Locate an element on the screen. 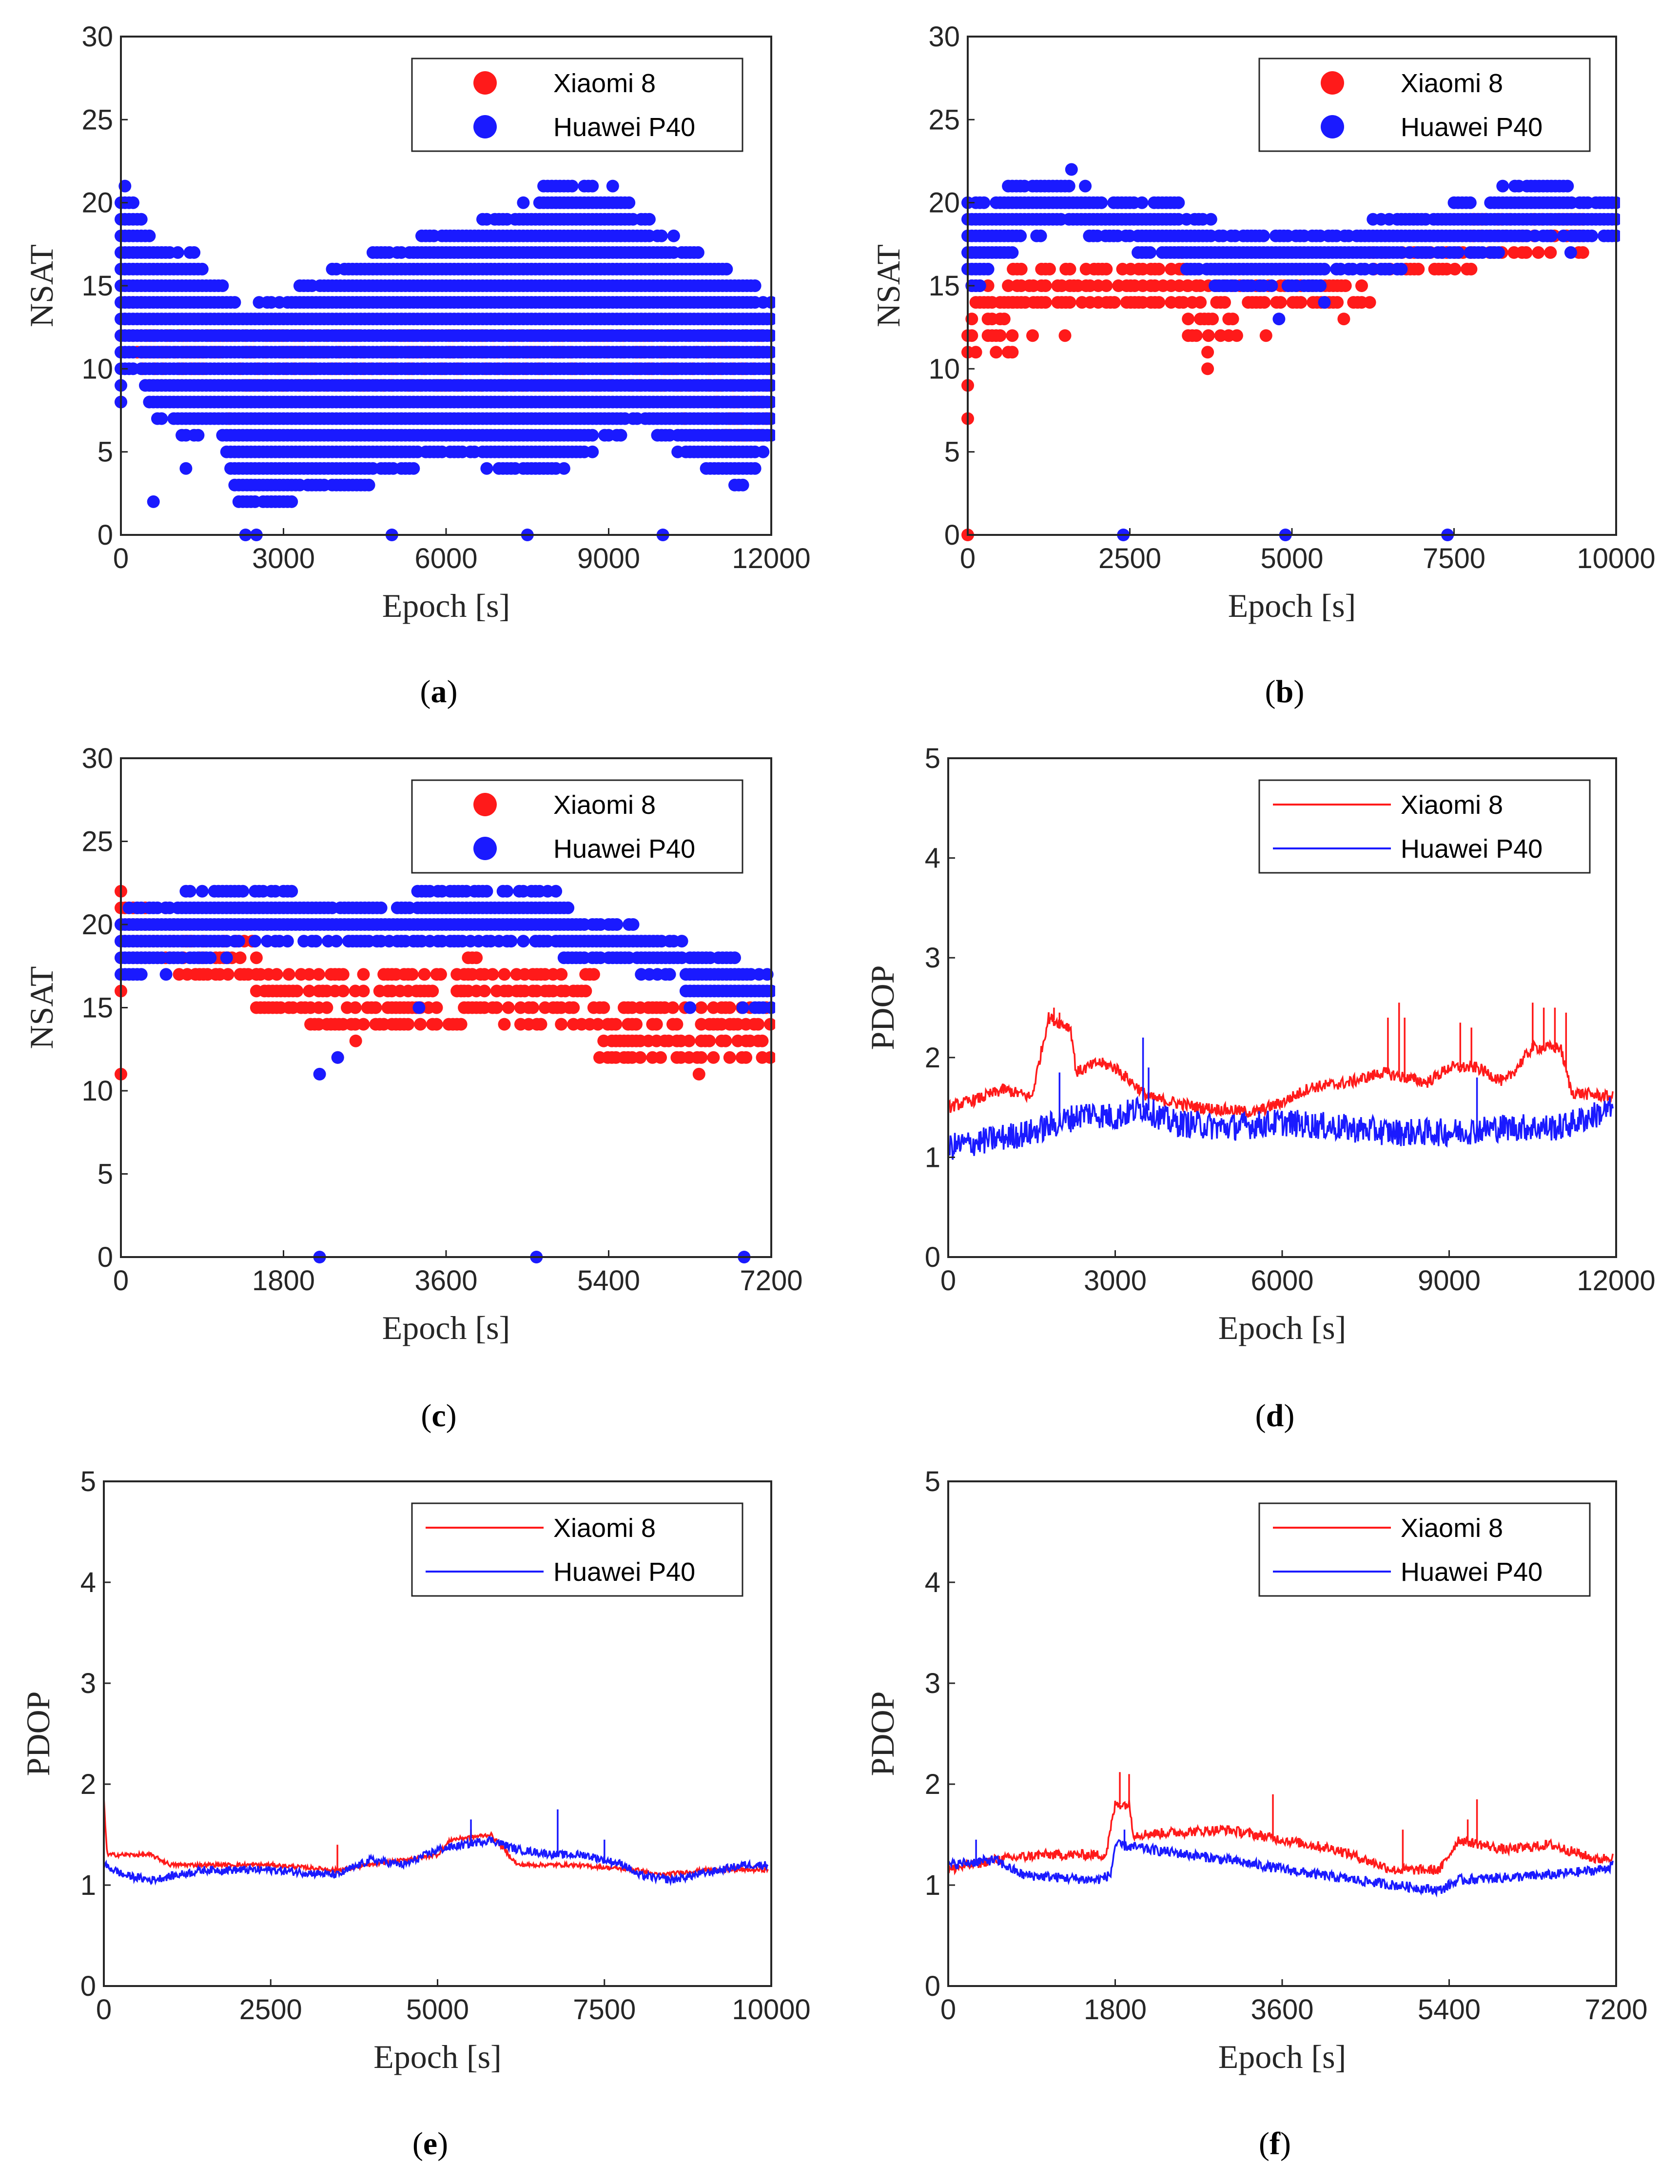 Image resolution: width=1680 pixels, height=2184 pixels. y-tick-label: 4 is located at coordinates (932, 858).